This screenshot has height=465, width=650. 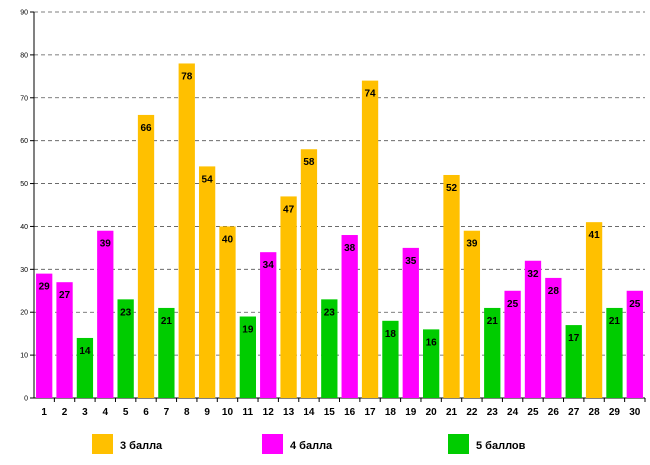 I want to click on x-tick-label-26: 26, so click(x=554, y=412).